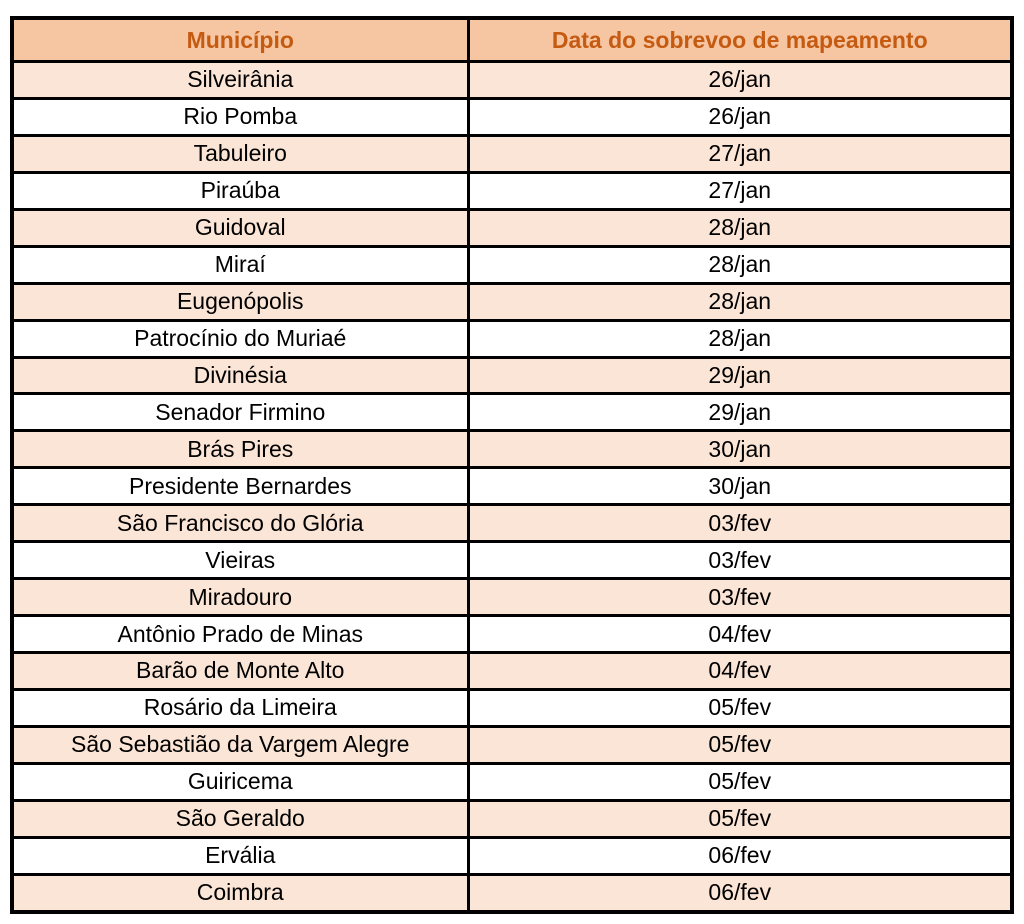 The height and width of the screenshot is (924, 1024). What do you see at coordinates (240, 634) in the screenshot?
I see `municipio-cell: Antônio Prado de Minas` at bounding box center [240, 634].